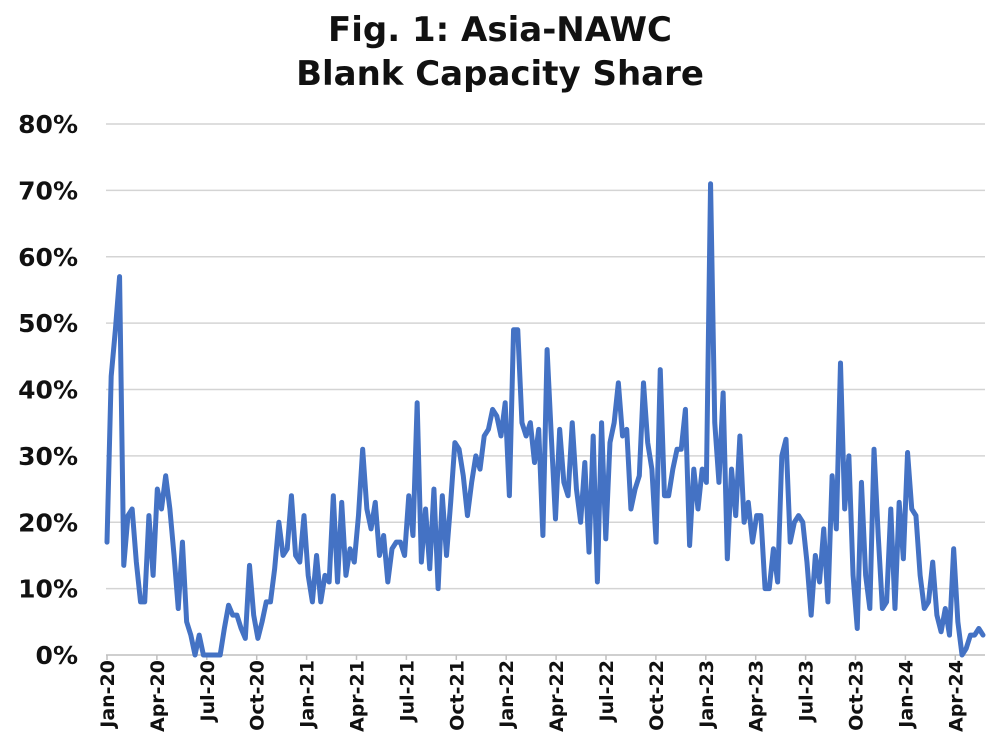 Image resolution: width=1000 pixels, height=749 pixels. What do you see at coordinates (857, 695) in the screenshot?
I see `x-tick-label: Oct-23` at bounding box center [857, 695].